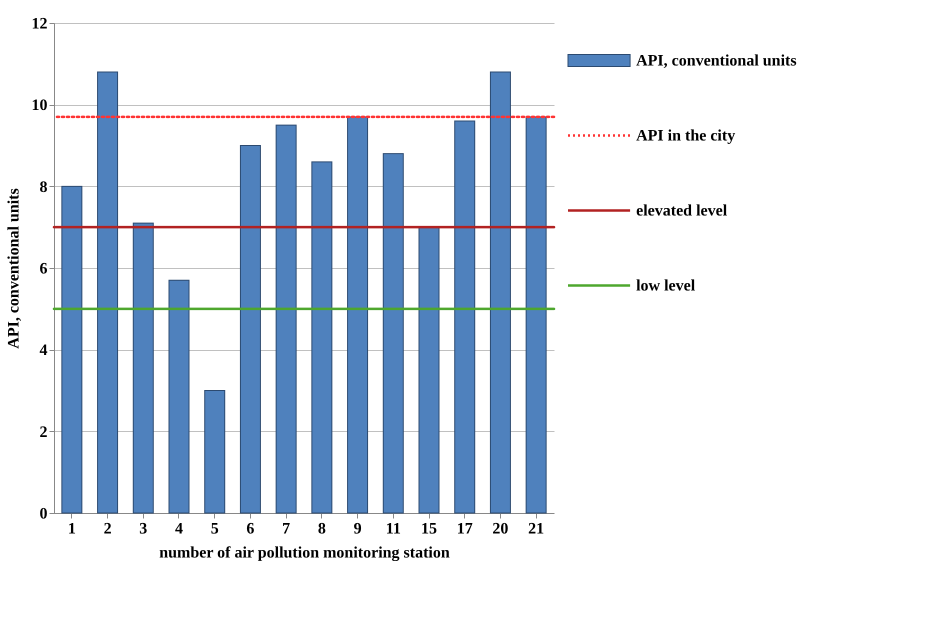 This screenshot has height=619, width=935. I want to click on legend-label: elevated level, so click(682, 211).